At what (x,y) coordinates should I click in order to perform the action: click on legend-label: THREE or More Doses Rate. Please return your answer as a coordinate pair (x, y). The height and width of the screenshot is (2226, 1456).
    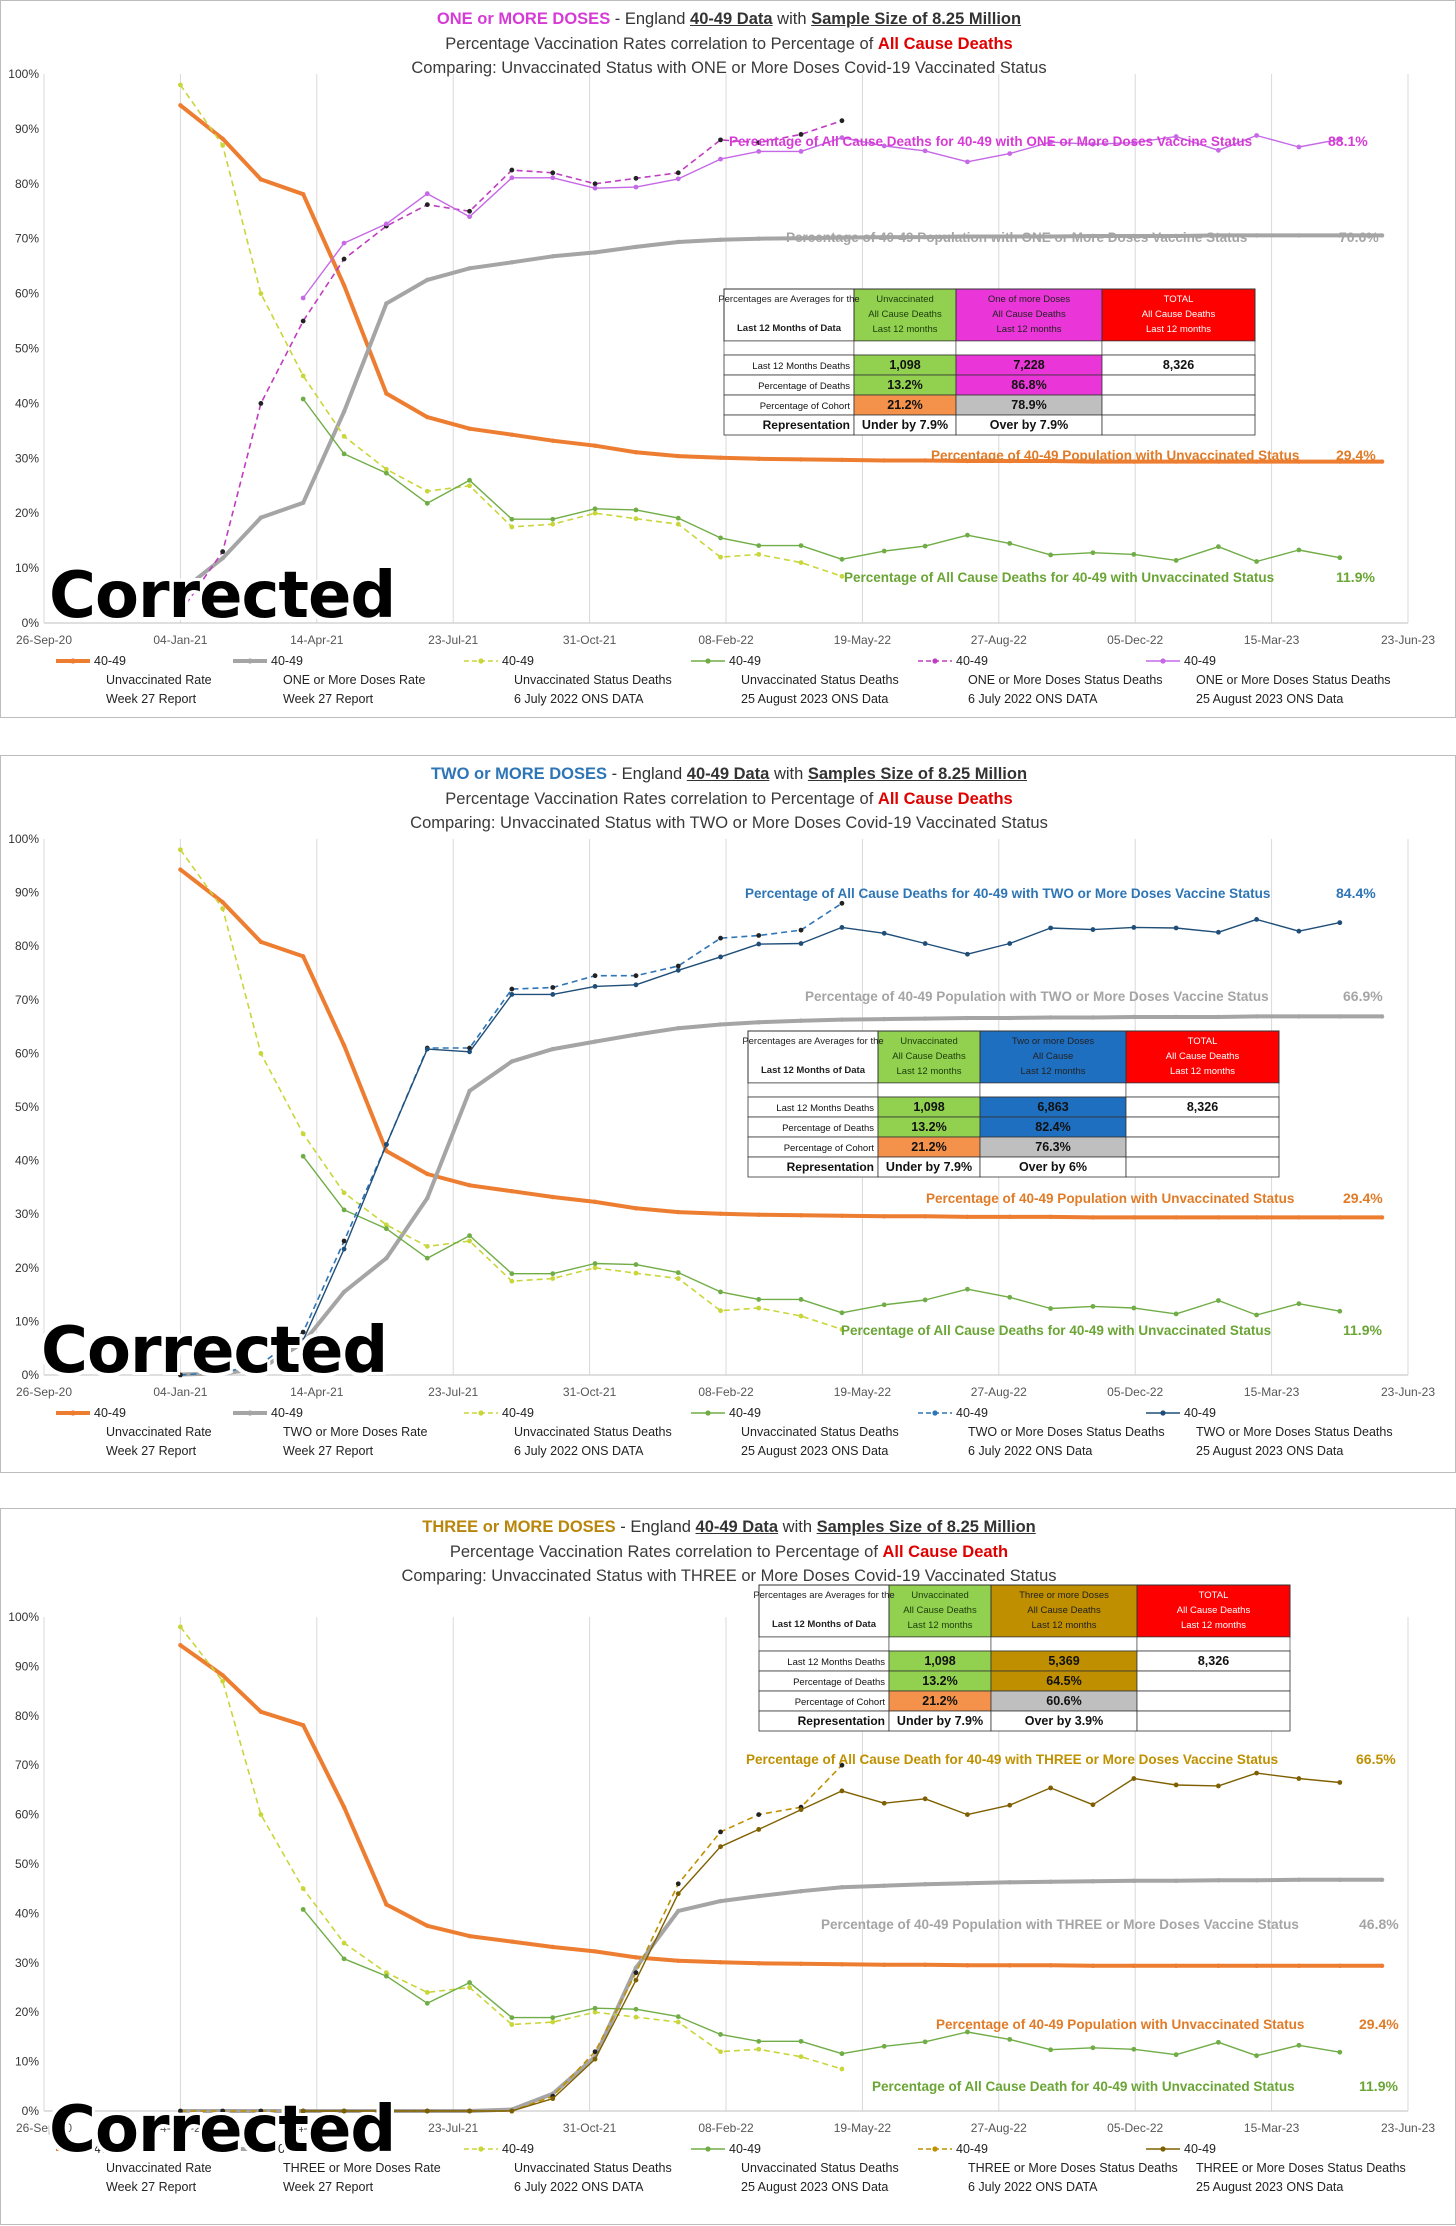
    Looking at the image, I should click on (362, 2168).